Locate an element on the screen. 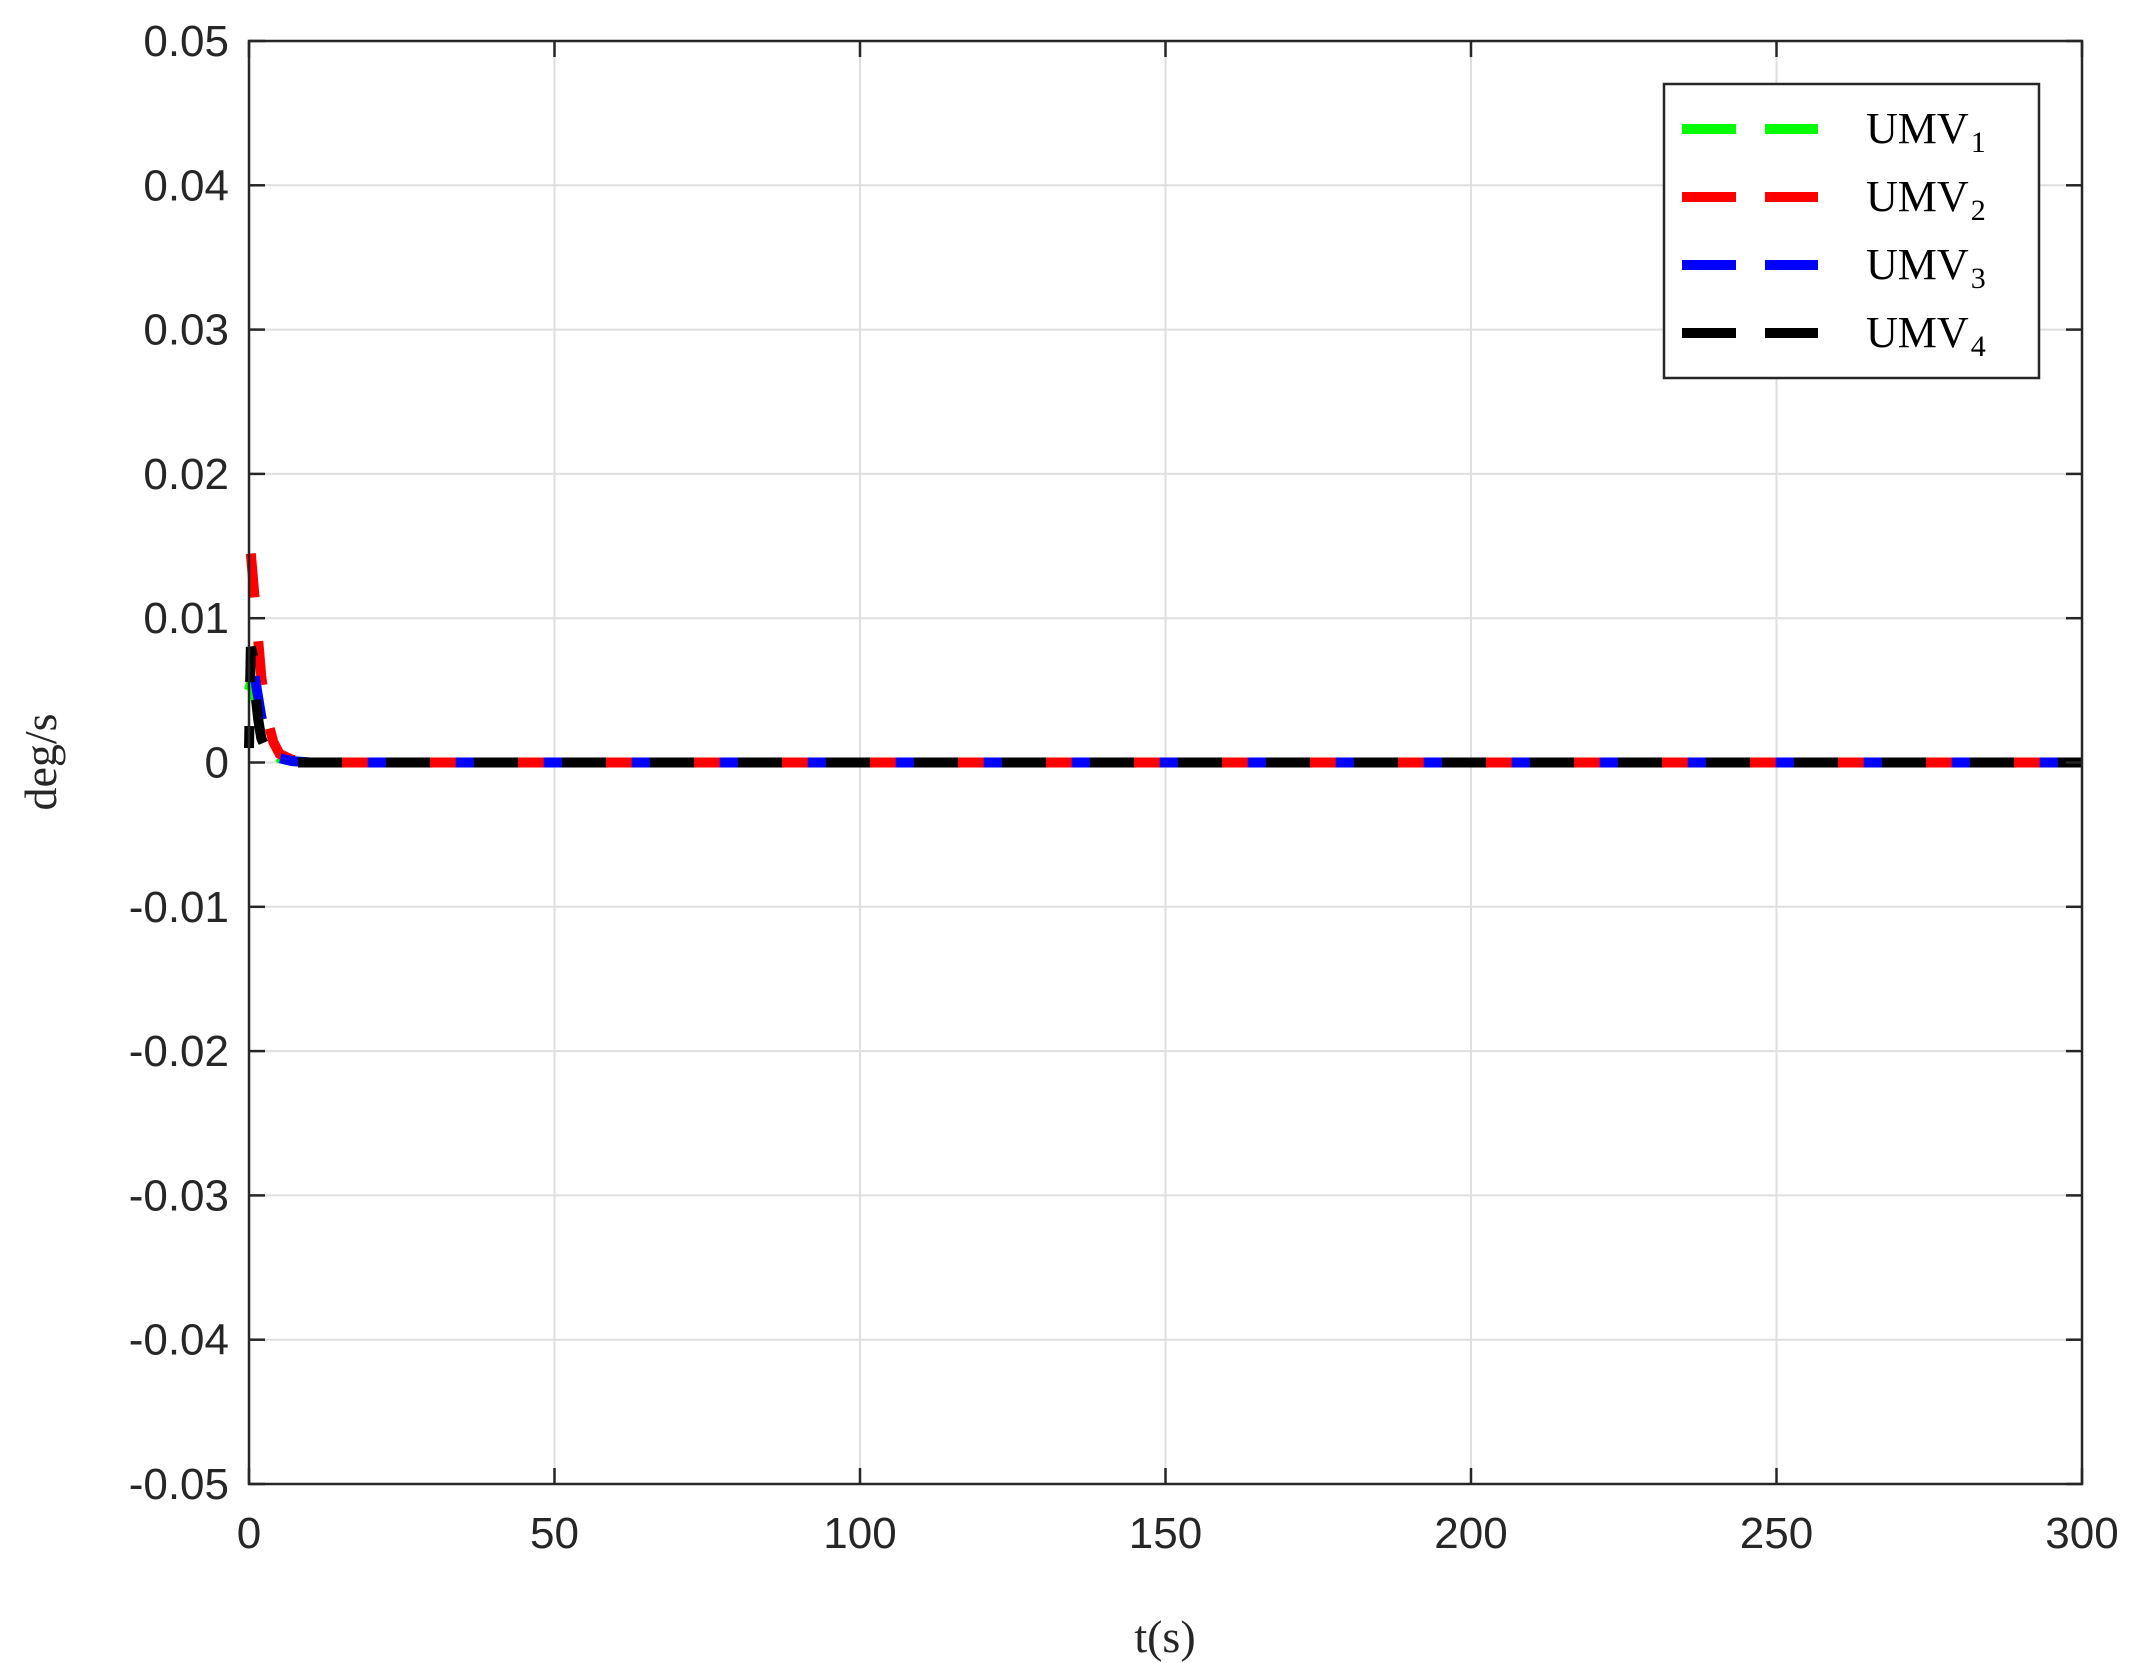 This screenshot has width=2142, height=1663. y-tick-label: -0.04 is located at coordinates (179, 1340).